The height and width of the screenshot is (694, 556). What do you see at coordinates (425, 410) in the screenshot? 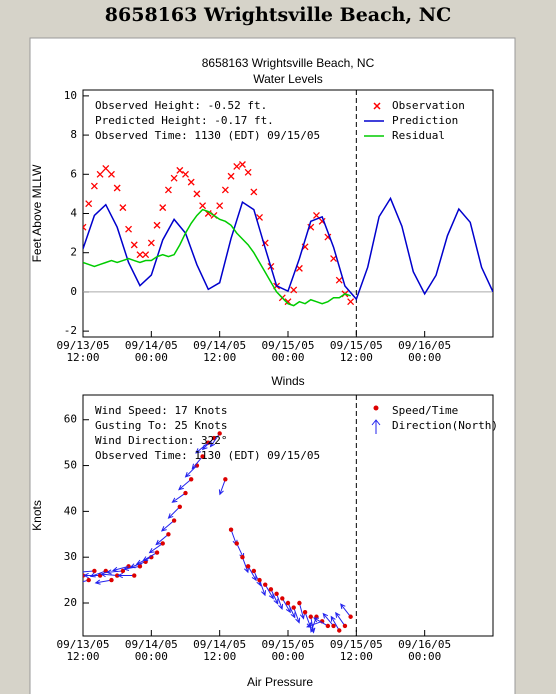
I see `legend-label: Speed/Time` at bounding box center [425, 410].